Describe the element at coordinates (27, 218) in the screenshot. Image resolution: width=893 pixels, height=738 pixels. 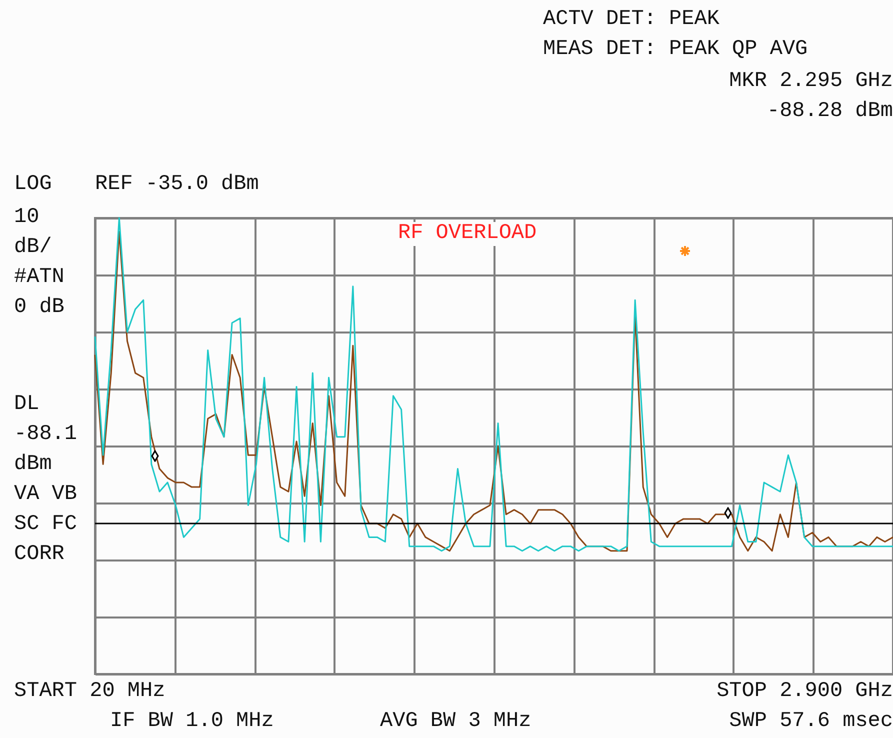
I see `text: 10` at that location.